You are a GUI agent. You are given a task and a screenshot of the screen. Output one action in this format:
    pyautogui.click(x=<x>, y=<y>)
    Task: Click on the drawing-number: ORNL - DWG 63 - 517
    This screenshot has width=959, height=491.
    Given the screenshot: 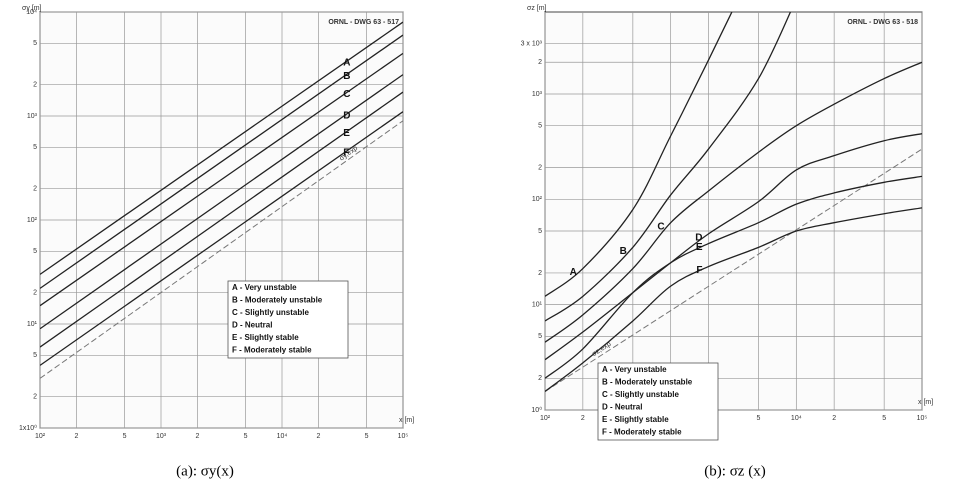 What is the action you would take?
    pyautogui.click(x=363, y=22)
    